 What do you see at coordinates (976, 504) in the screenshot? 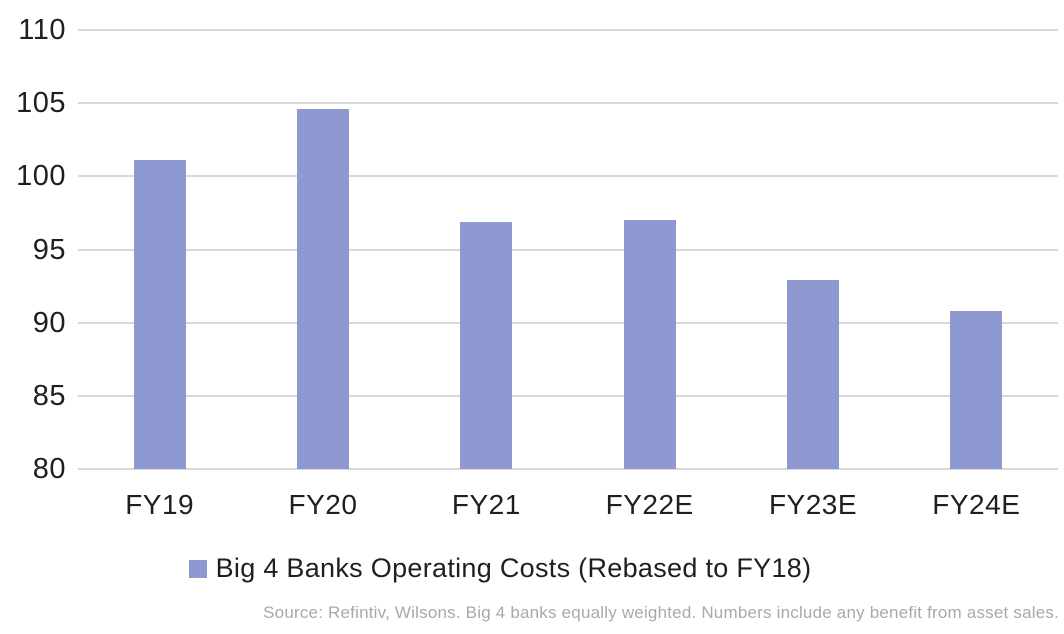
I see `x-axis-category-label: FY24E` at bounding box center [976, 504].